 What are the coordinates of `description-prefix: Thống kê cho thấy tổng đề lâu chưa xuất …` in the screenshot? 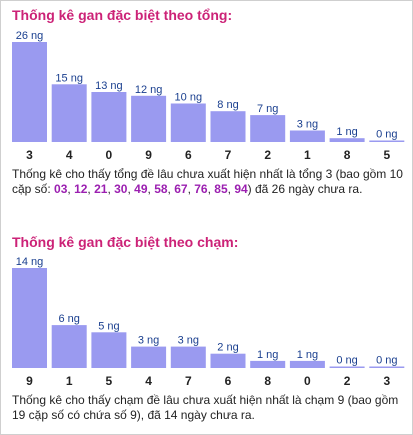 It's located at (207, 181).